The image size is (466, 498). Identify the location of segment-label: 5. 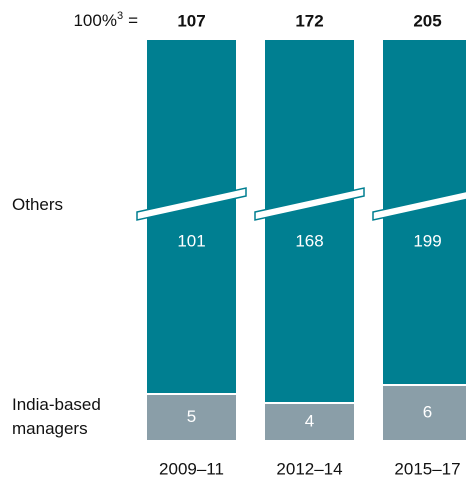
(191, 416).